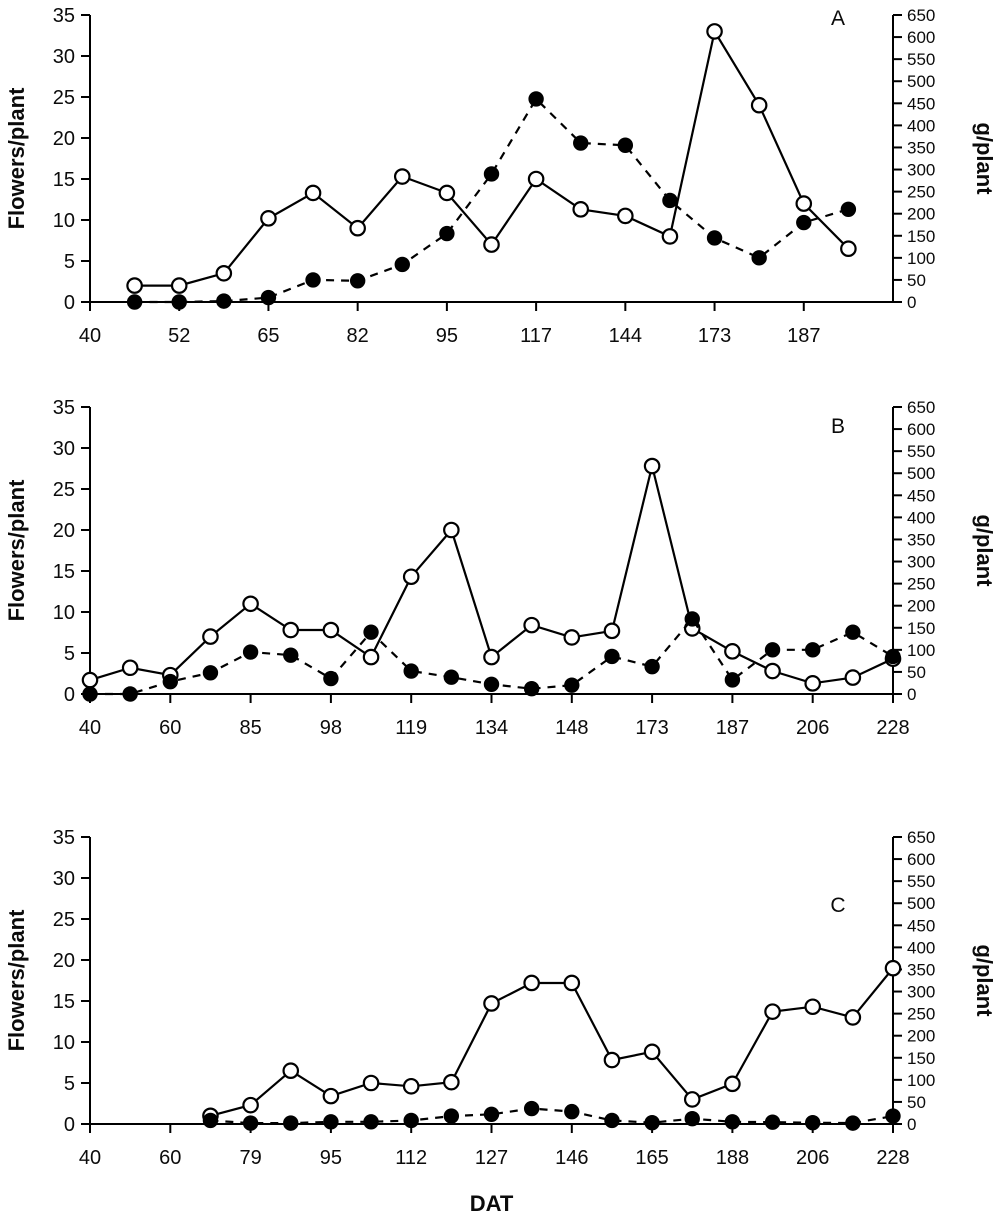  Describe the element at coordinates (914, 981) in the screenshot. I see `right-axis-ticks: 0 50 100 150 200 250 300 350 400 450 500 550 600 650` at that location.